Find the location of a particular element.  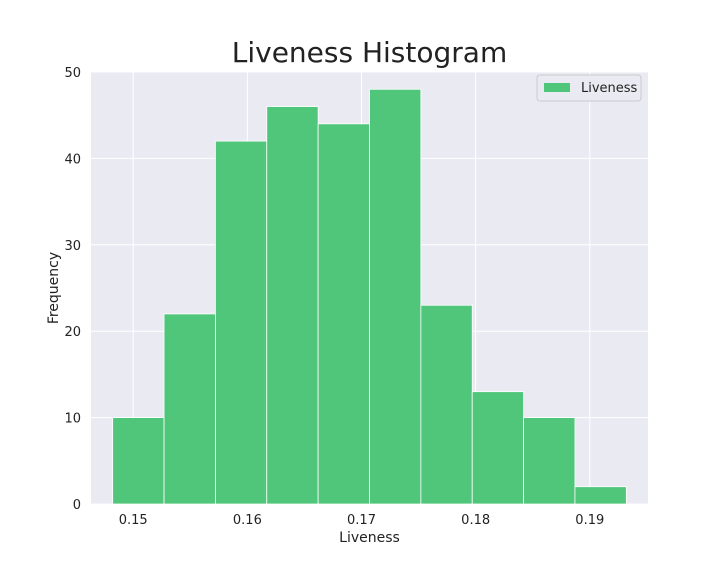

x-axis-ticks: 0.15 0.16 0.17 0.18 0.19 is located at coordinates (362, 520).